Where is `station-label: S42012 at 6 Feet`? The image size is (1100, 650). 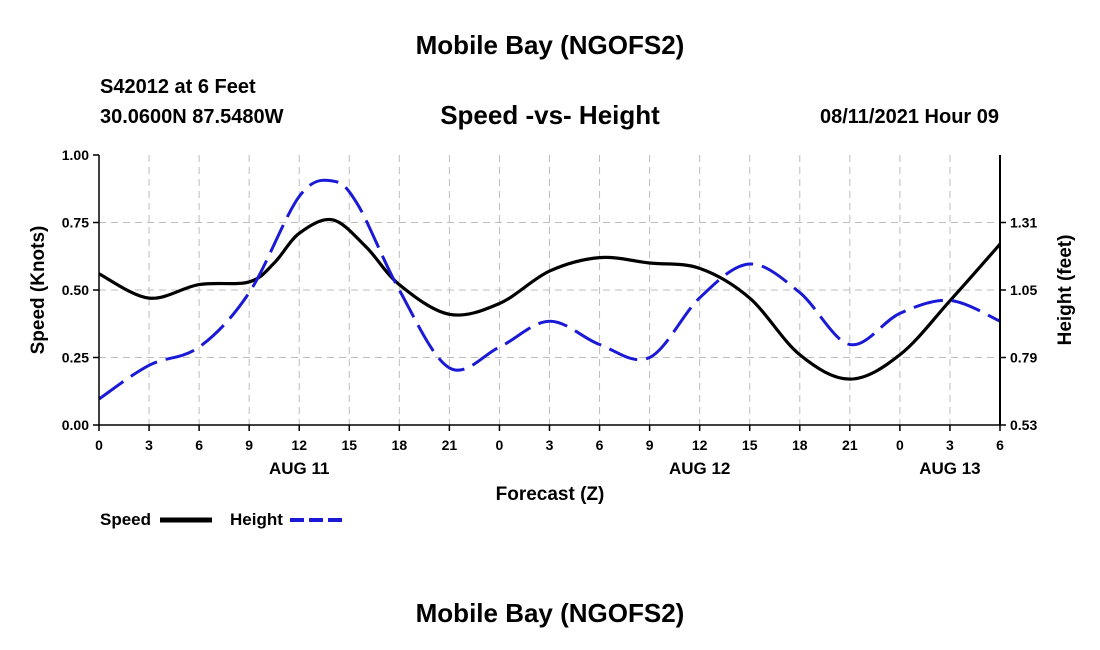
station-label: S42012 at 6 Feet is located at coordinates (178, 87).